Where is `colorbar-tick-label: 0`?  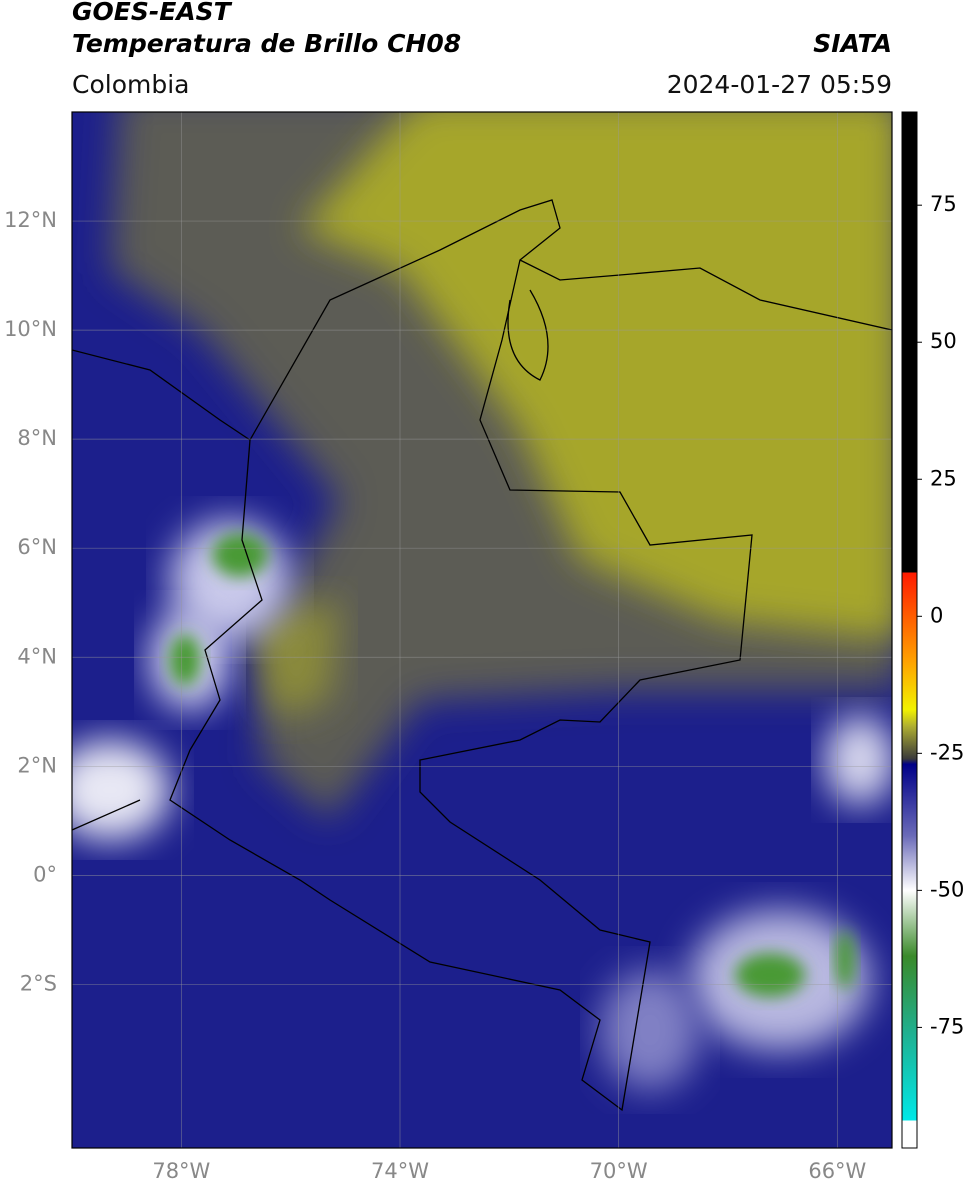
colorbar-tick-label: 0 is located at coordinates (936, 615).